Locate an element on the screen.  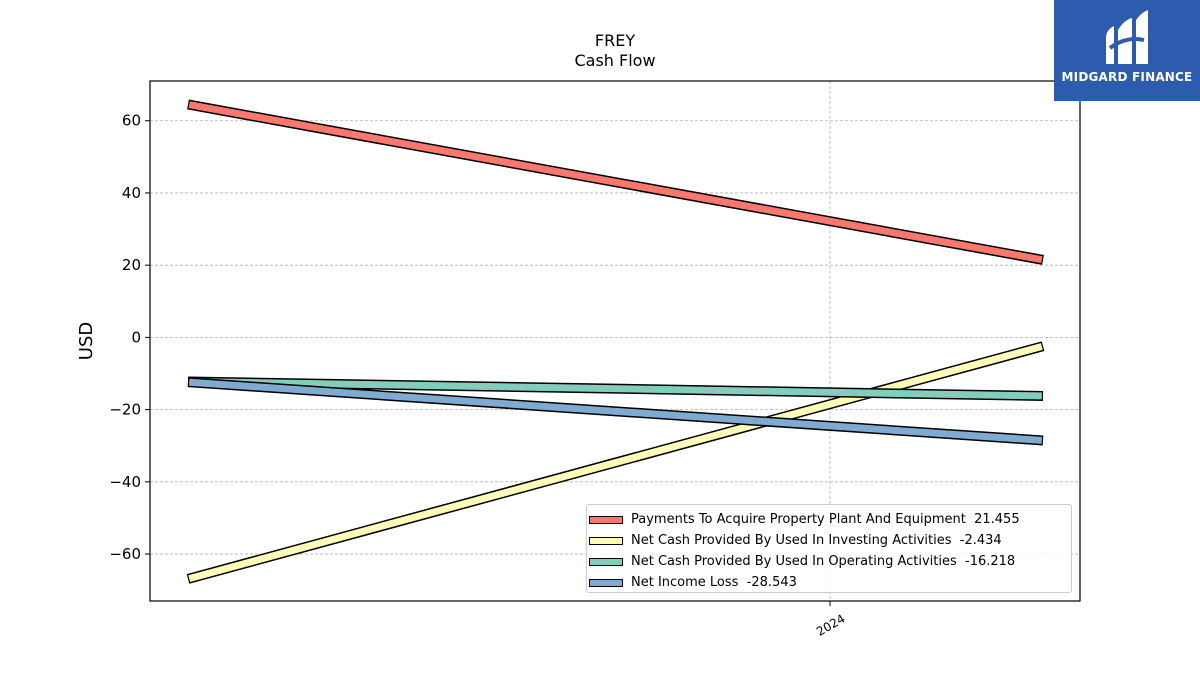
y-tick-label: 60 is located at coordinates (131, 121).